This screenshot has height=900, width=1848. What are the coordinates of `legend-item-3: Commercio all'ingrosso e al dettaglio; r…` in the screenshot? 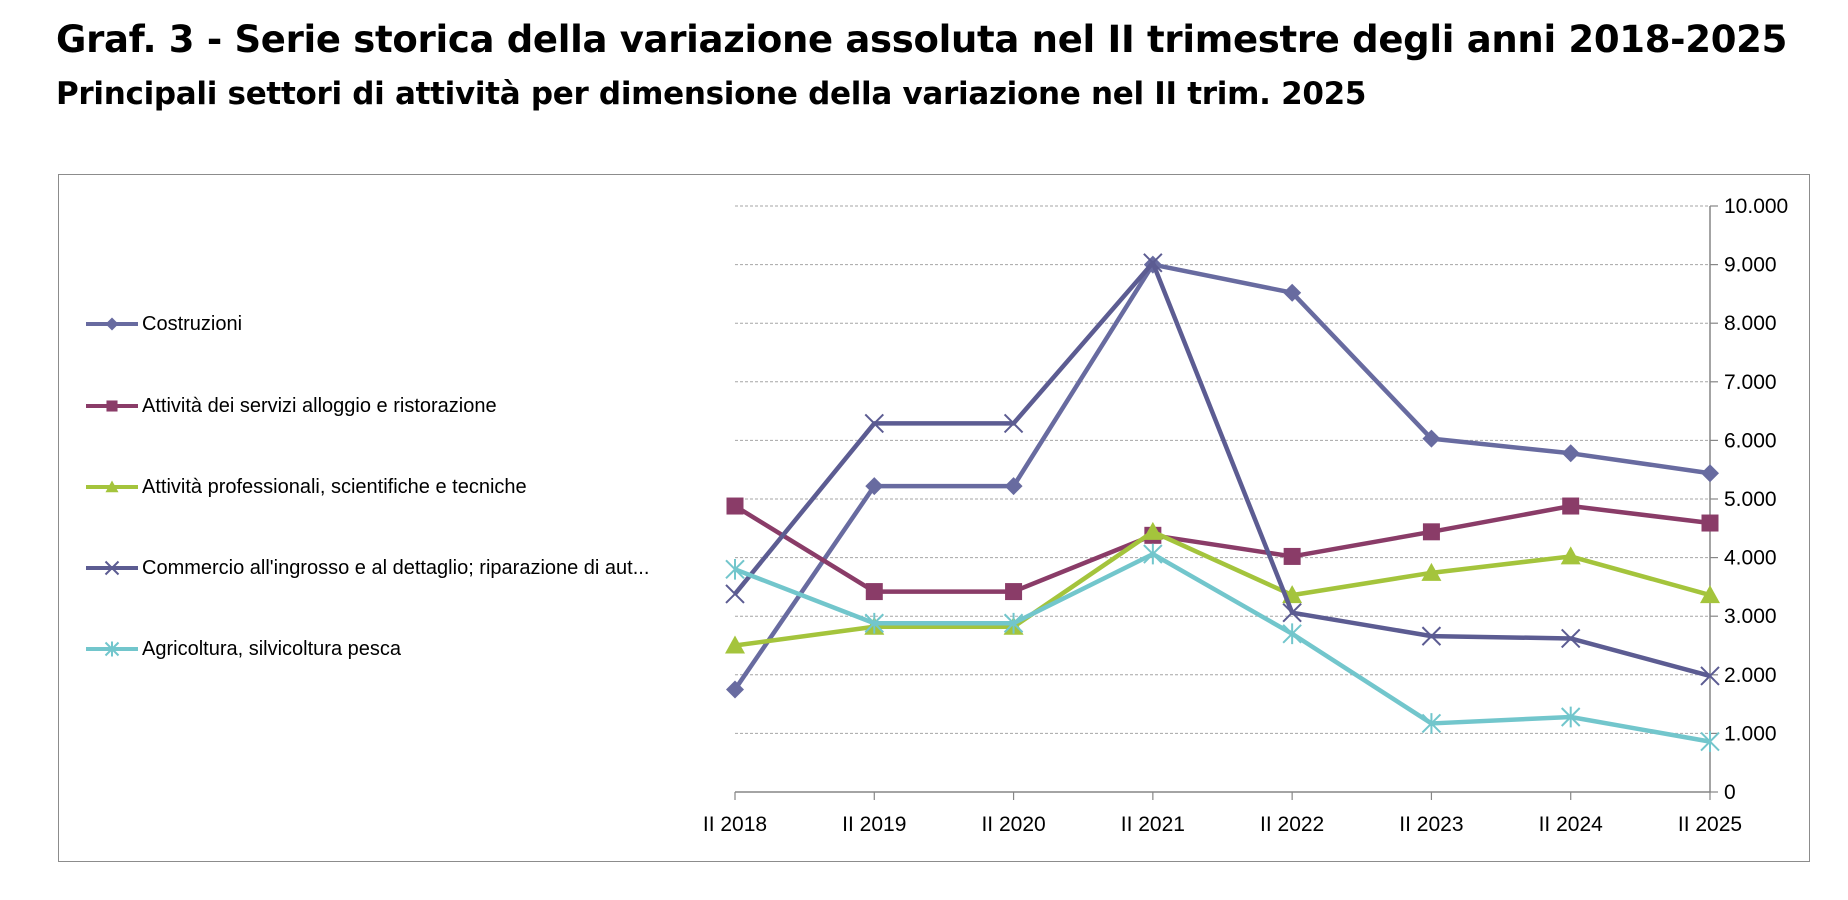 It's located at (384, 568).